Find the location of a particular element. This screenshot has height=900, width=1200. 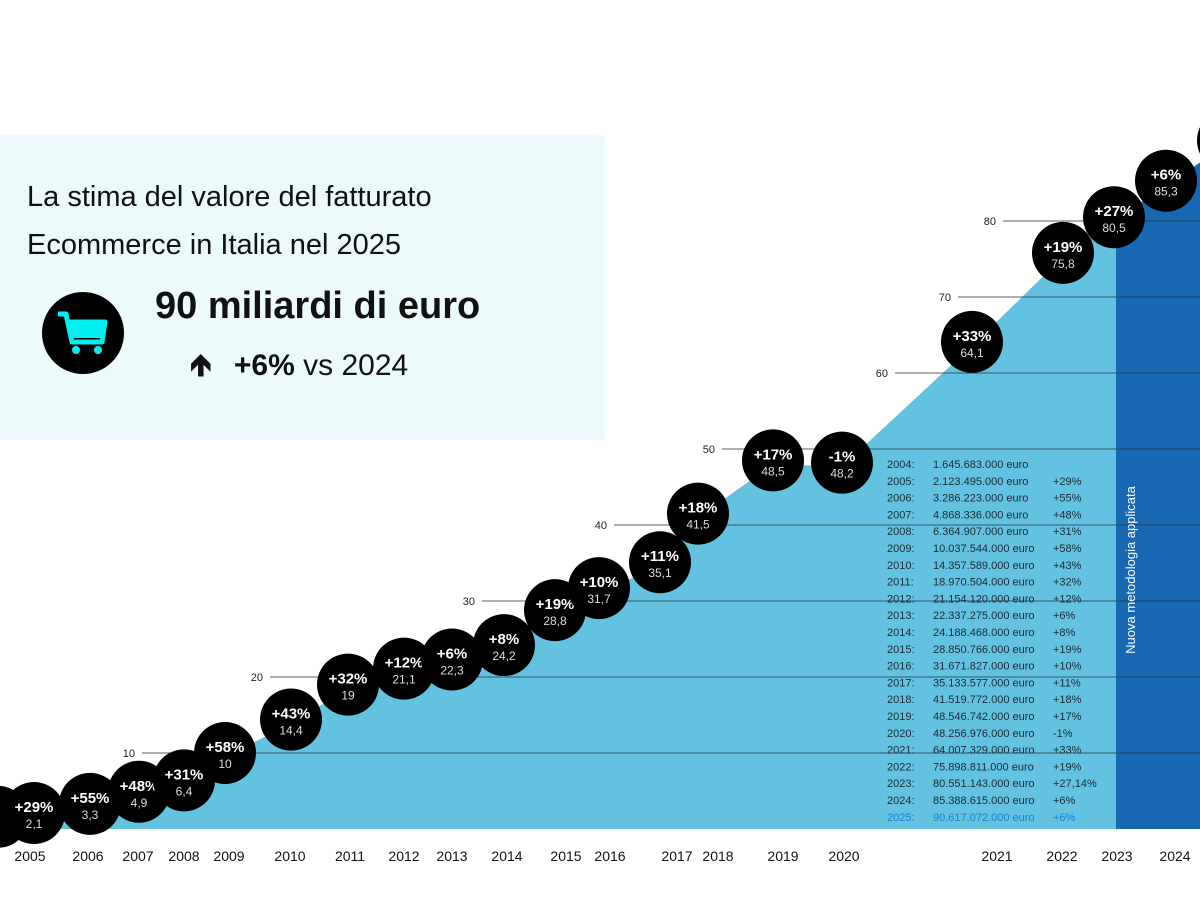

table-value: 14.357.589.000 euro is located at coordinates (984, 566).